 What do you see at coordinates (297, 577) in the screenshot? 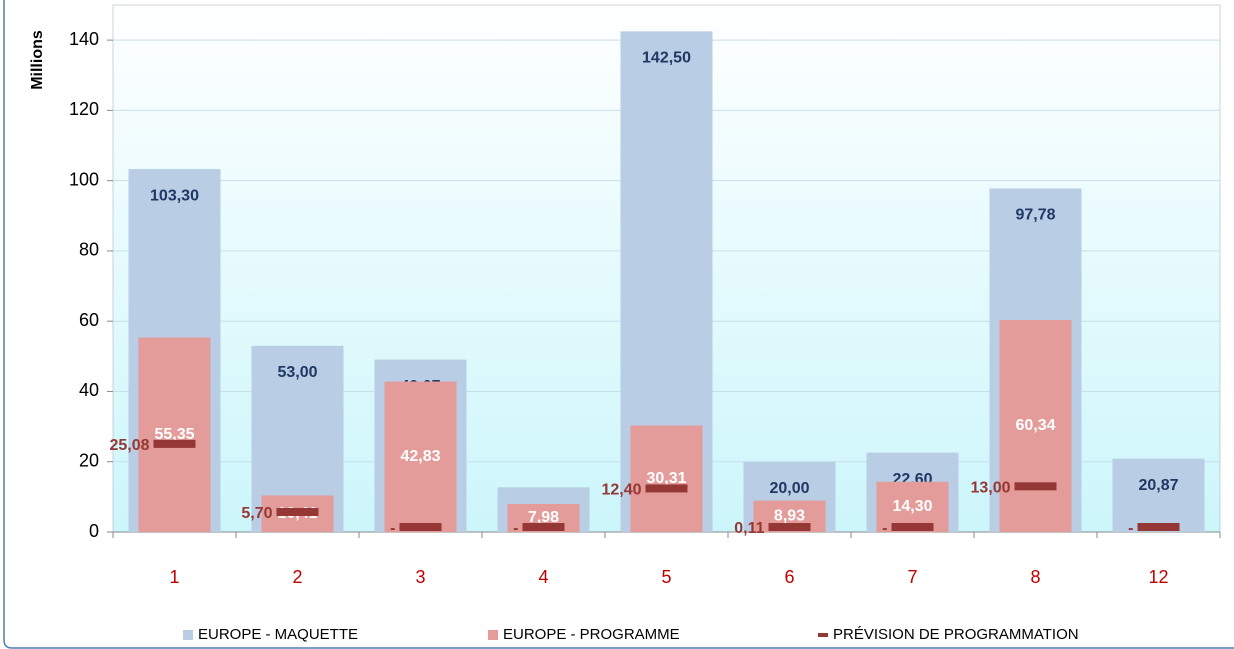
I see `x-tick-label: 2` at bounding box center [297, 577].